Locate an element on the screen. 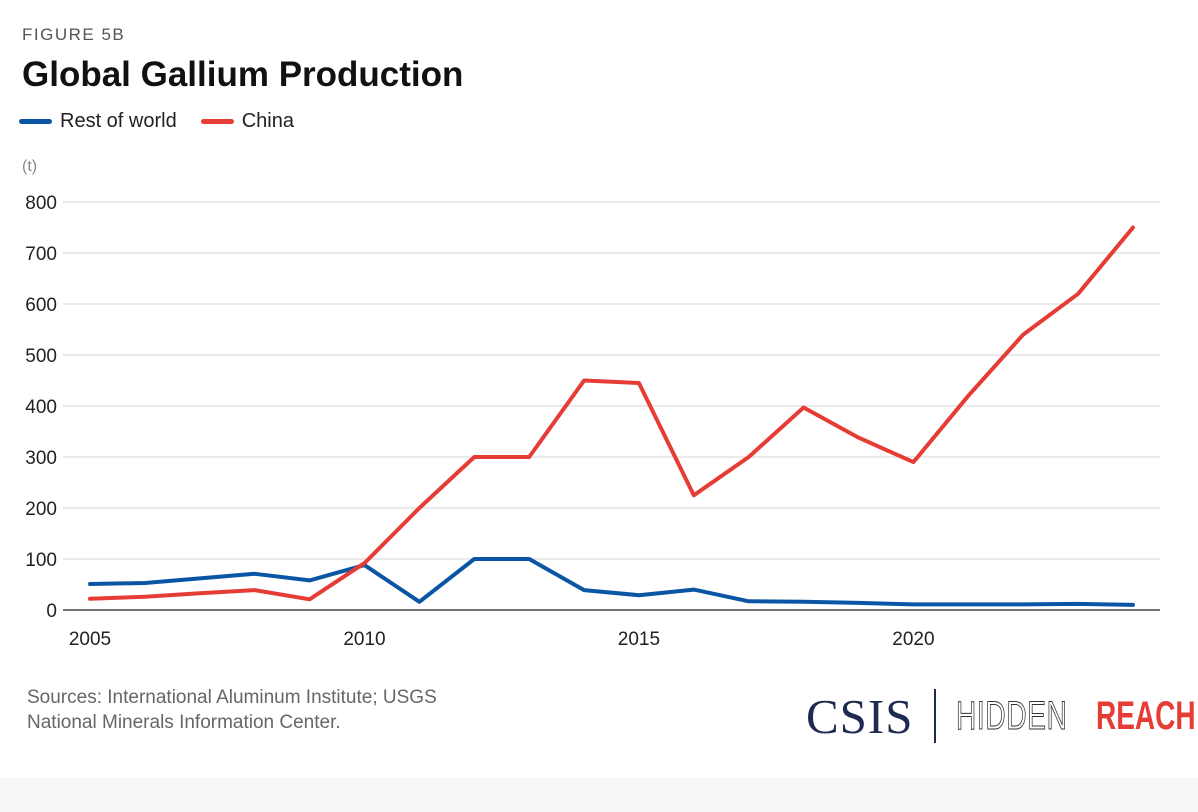  legend: Rest of world China is located at coordinates (168, 121).